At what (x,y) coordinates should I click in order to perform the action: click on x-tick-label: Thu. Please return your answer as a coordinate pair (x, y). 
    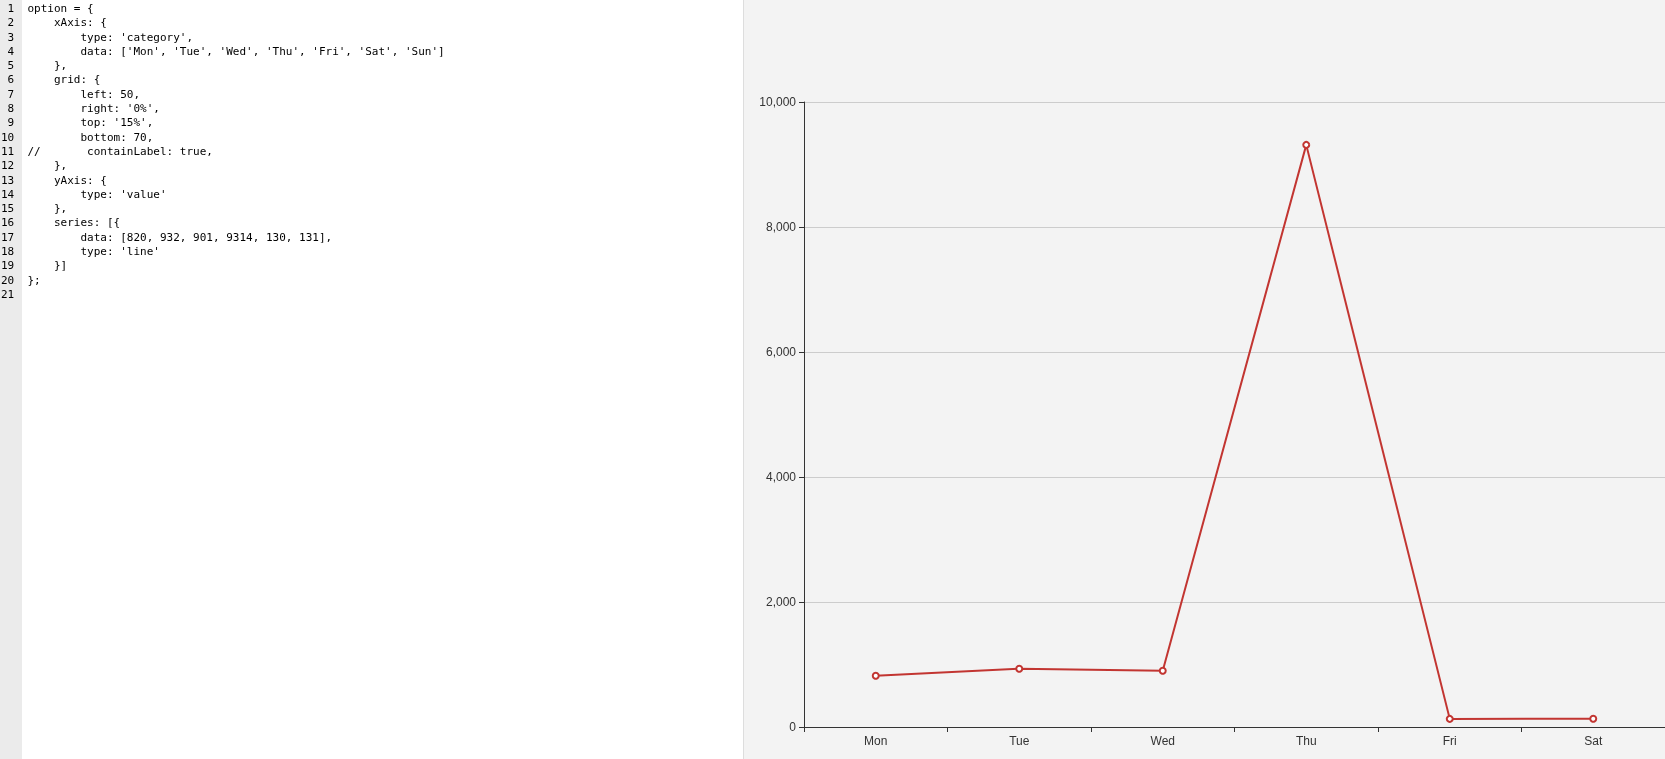
    Looking at the image, I should click on (1306, 741).